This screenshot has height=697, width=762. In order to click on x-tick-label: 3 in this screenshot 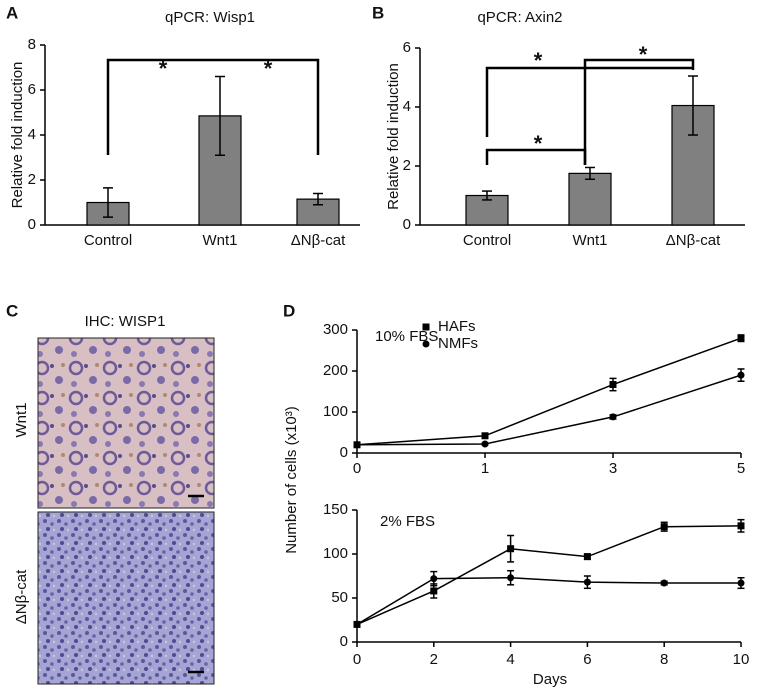, I will do `click(613, 468)`.